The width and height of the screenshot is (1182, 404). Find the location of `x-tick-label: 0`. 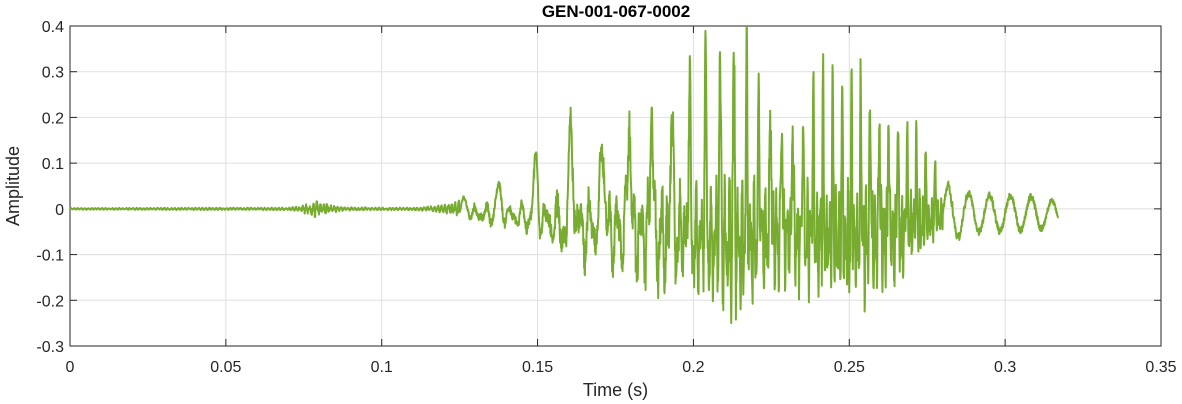

x-tick-label: 0 is located at coordinates (70, 367).